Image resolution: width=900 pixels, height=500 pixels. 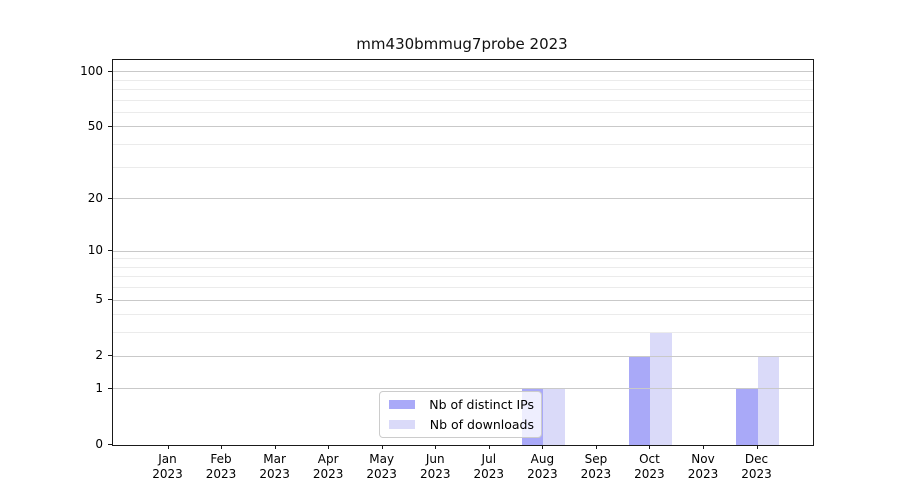 I want to click on x-tick-label-apr: Apr 2023, so click(x=328, y=466).